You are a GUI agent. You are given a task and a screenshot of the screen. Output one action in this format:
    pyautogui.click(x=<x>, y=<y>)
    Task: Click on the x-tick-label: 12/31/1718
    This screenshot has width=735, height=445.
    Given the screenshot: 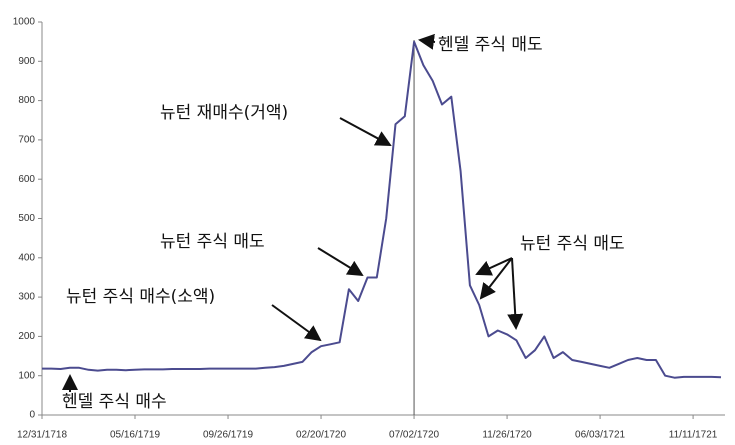 What is the action you would take?
    pyautogui.click(x=42, y=435)
    